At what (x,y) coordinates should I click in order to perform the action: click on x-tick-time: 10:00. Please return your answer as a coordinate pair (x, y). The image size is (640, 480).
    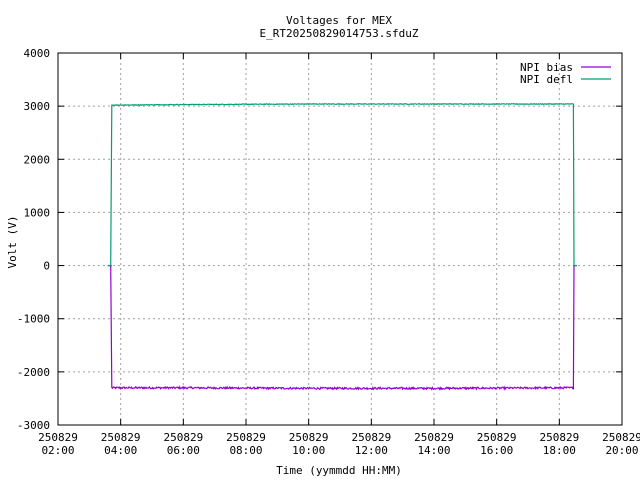
    Looking at the image, I should click on (308, 450).